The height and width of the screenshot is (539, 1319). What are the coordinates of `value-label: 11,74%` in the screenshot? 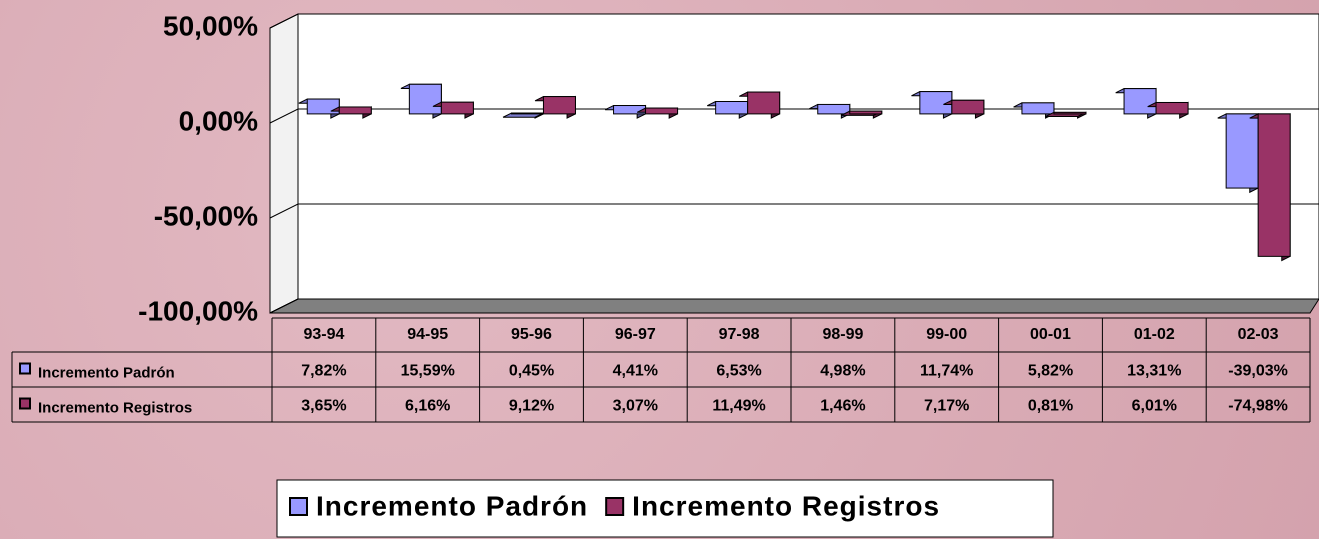 It's located at (946, 371).